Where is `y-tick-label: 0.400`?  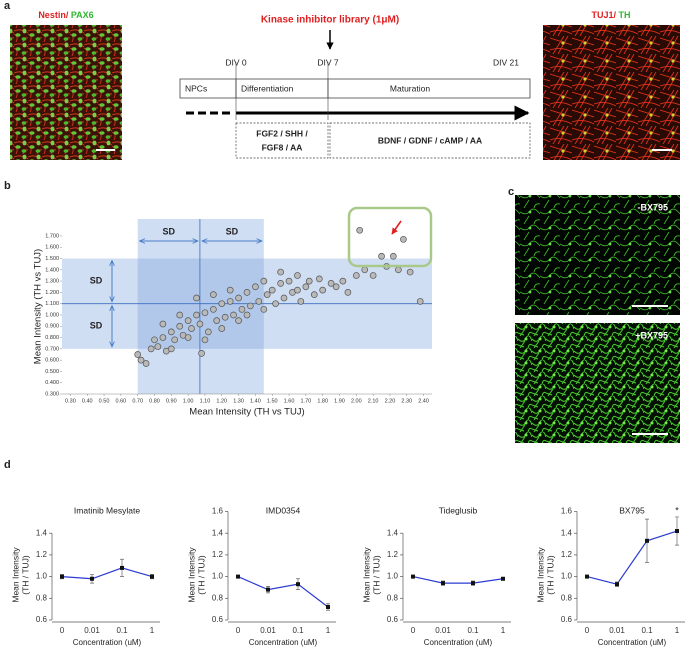 y-tick-label: 0.400 is located at coordinates (52, 383).